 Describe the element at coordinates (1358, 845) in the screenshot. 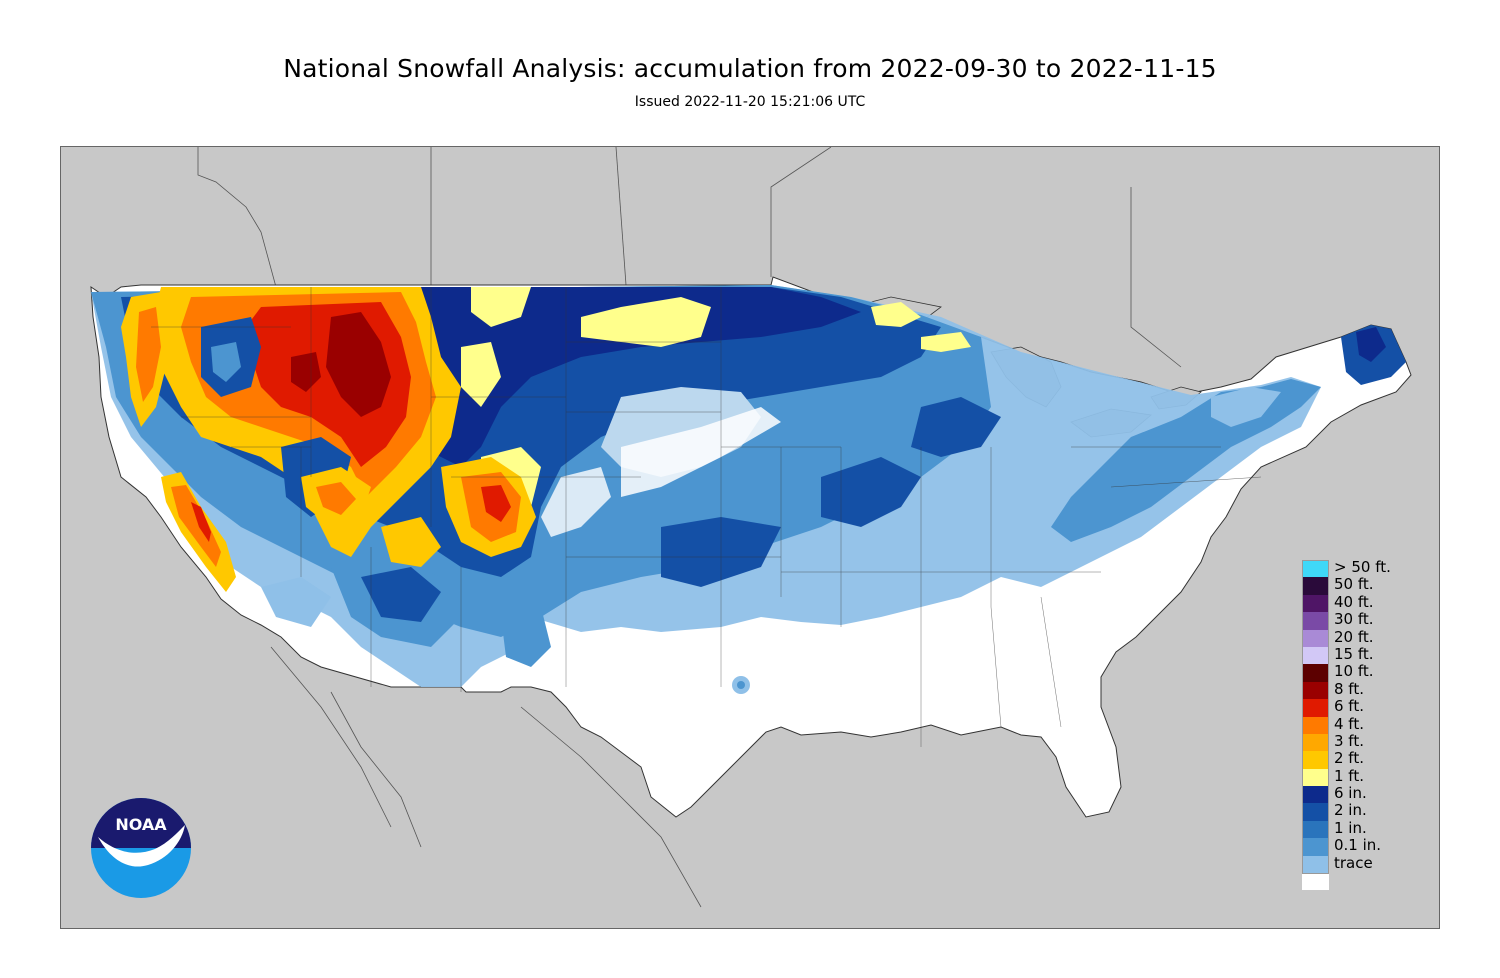

I see `legend-label: 0.1 in.` at that location.